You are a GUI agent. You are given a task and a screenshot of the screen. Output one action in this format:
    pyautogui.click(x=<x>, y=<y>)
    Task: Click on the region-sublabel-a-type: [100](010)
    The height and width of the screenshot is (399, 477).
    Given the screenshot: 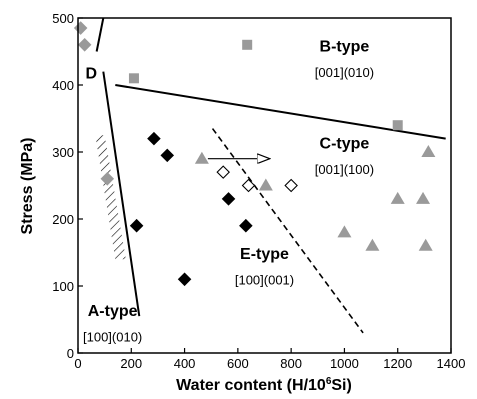 What is the action you would take?
    pyautogui.click(x=112, y=337)
    